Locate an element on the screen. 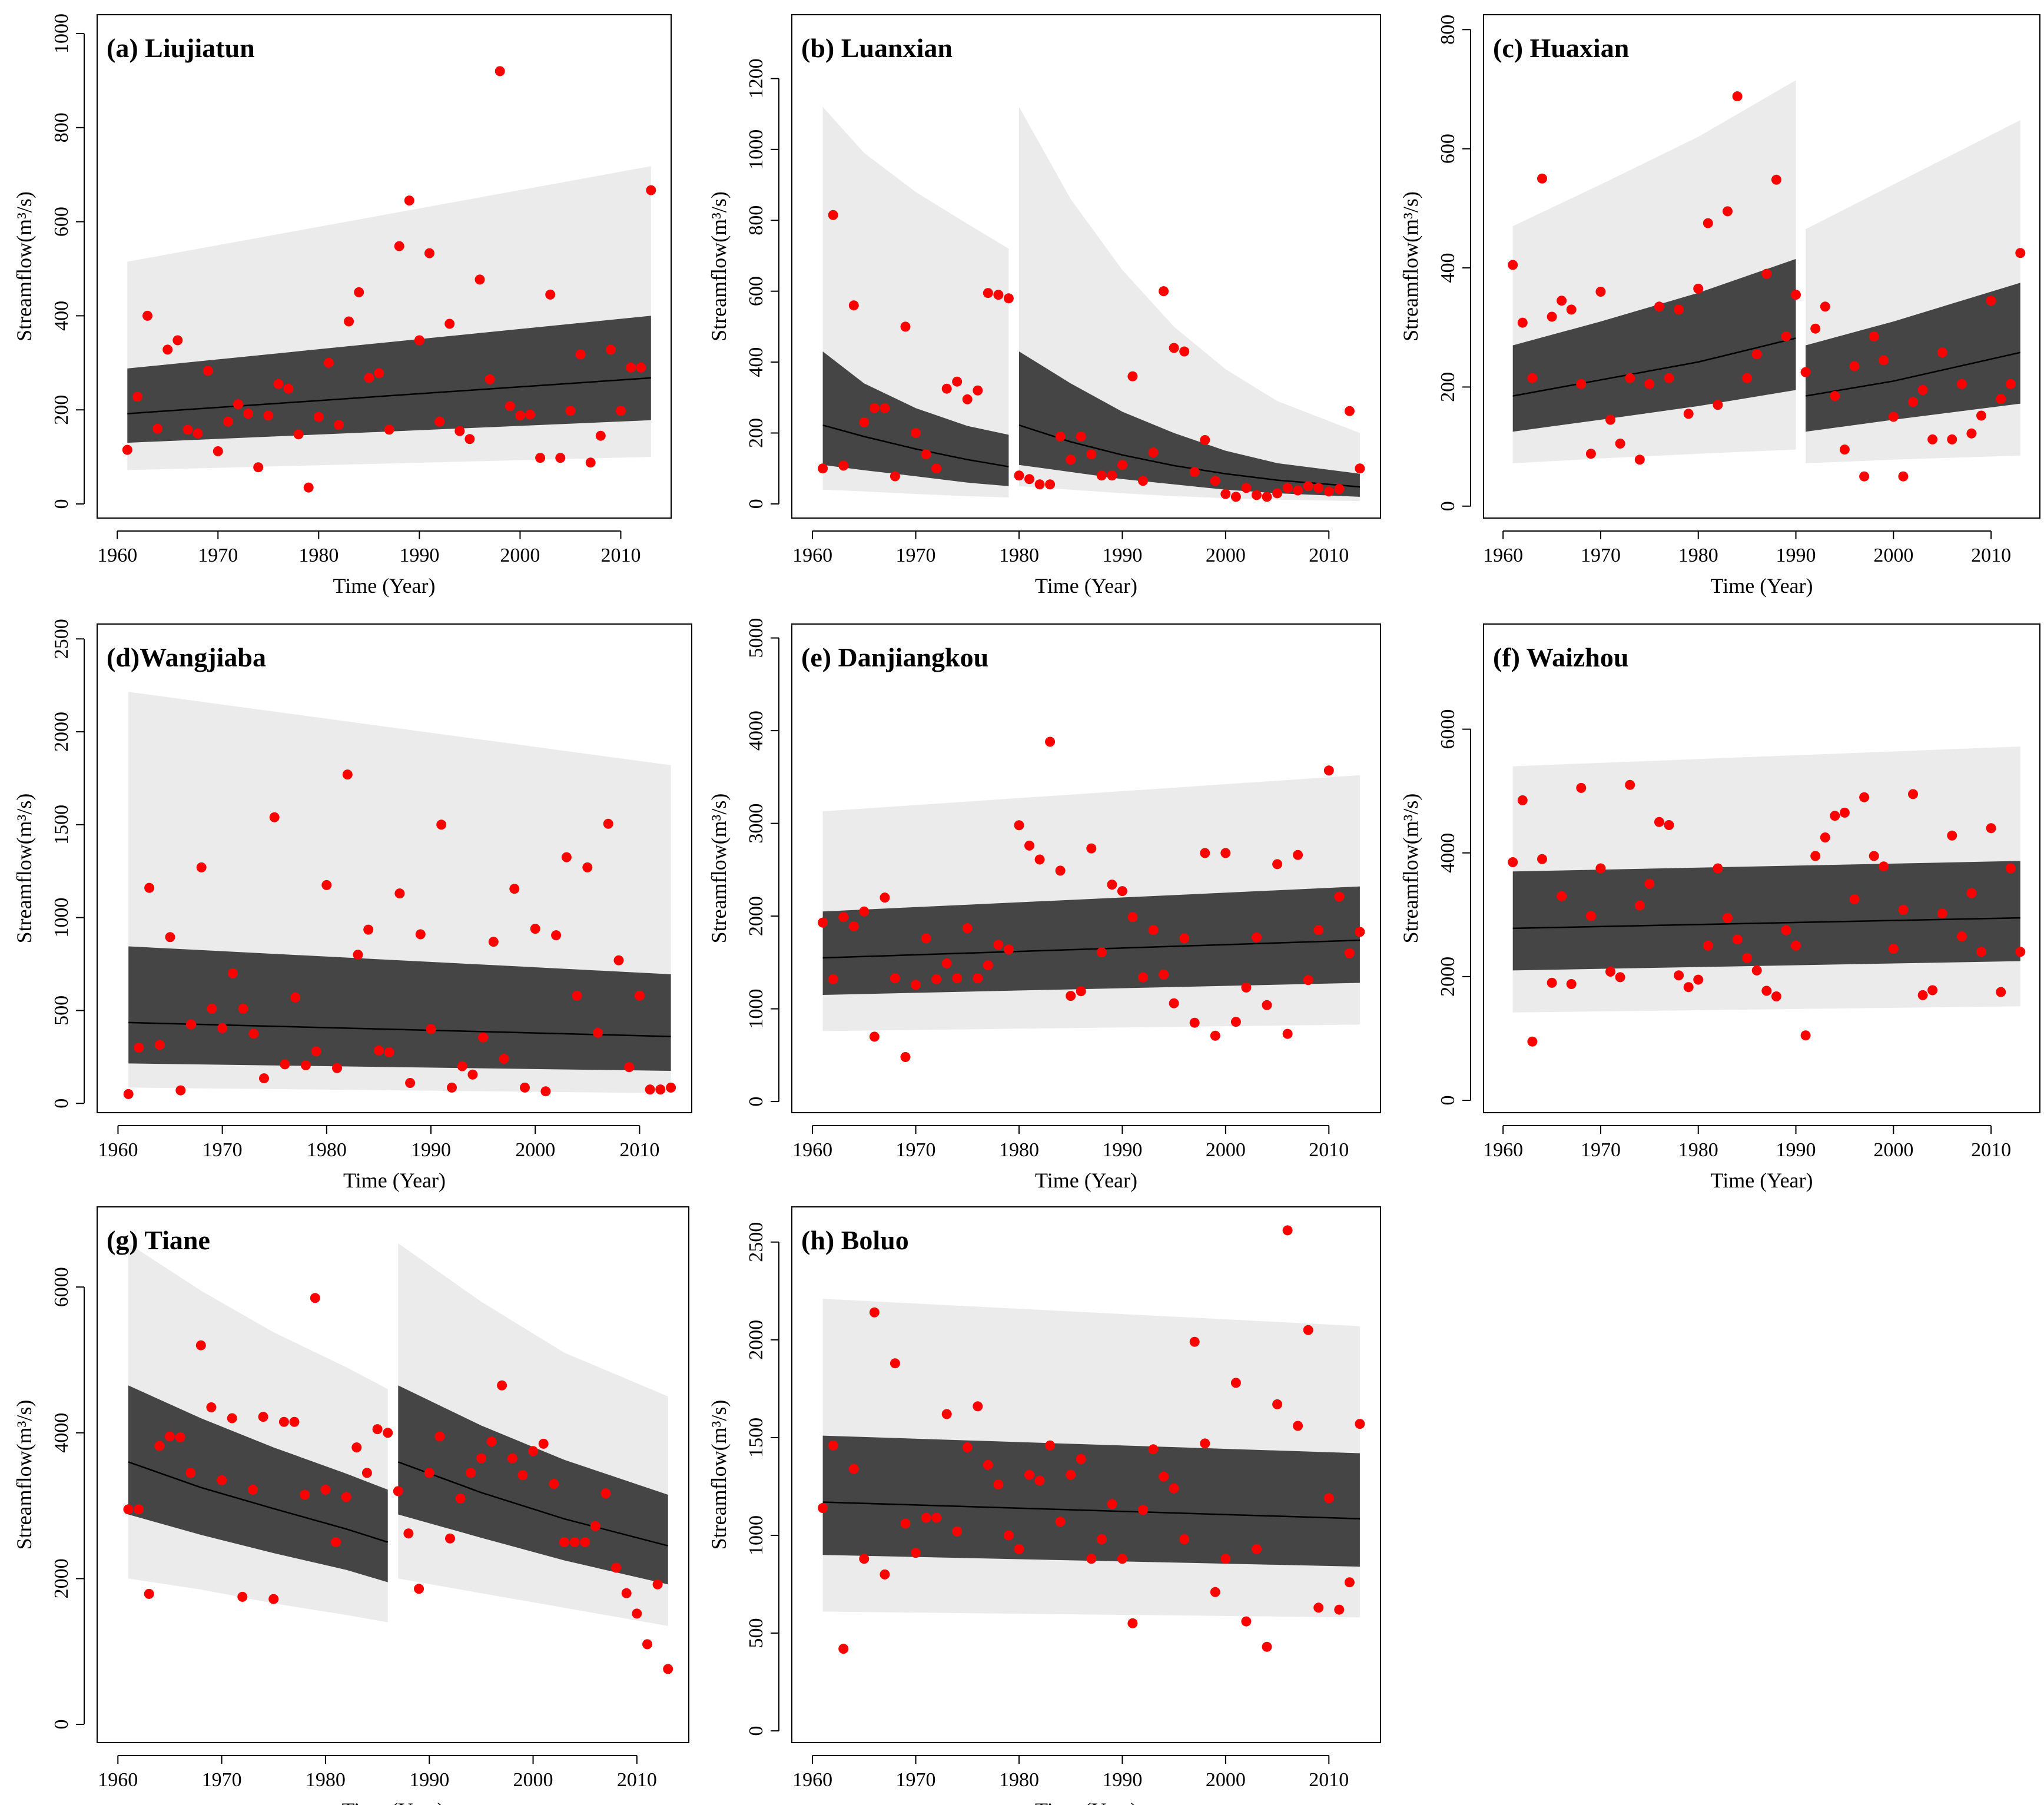 The height and width of the screenshot is (1805, 2044). y-tick-label: 600 is located at coordinates (1448, 149).